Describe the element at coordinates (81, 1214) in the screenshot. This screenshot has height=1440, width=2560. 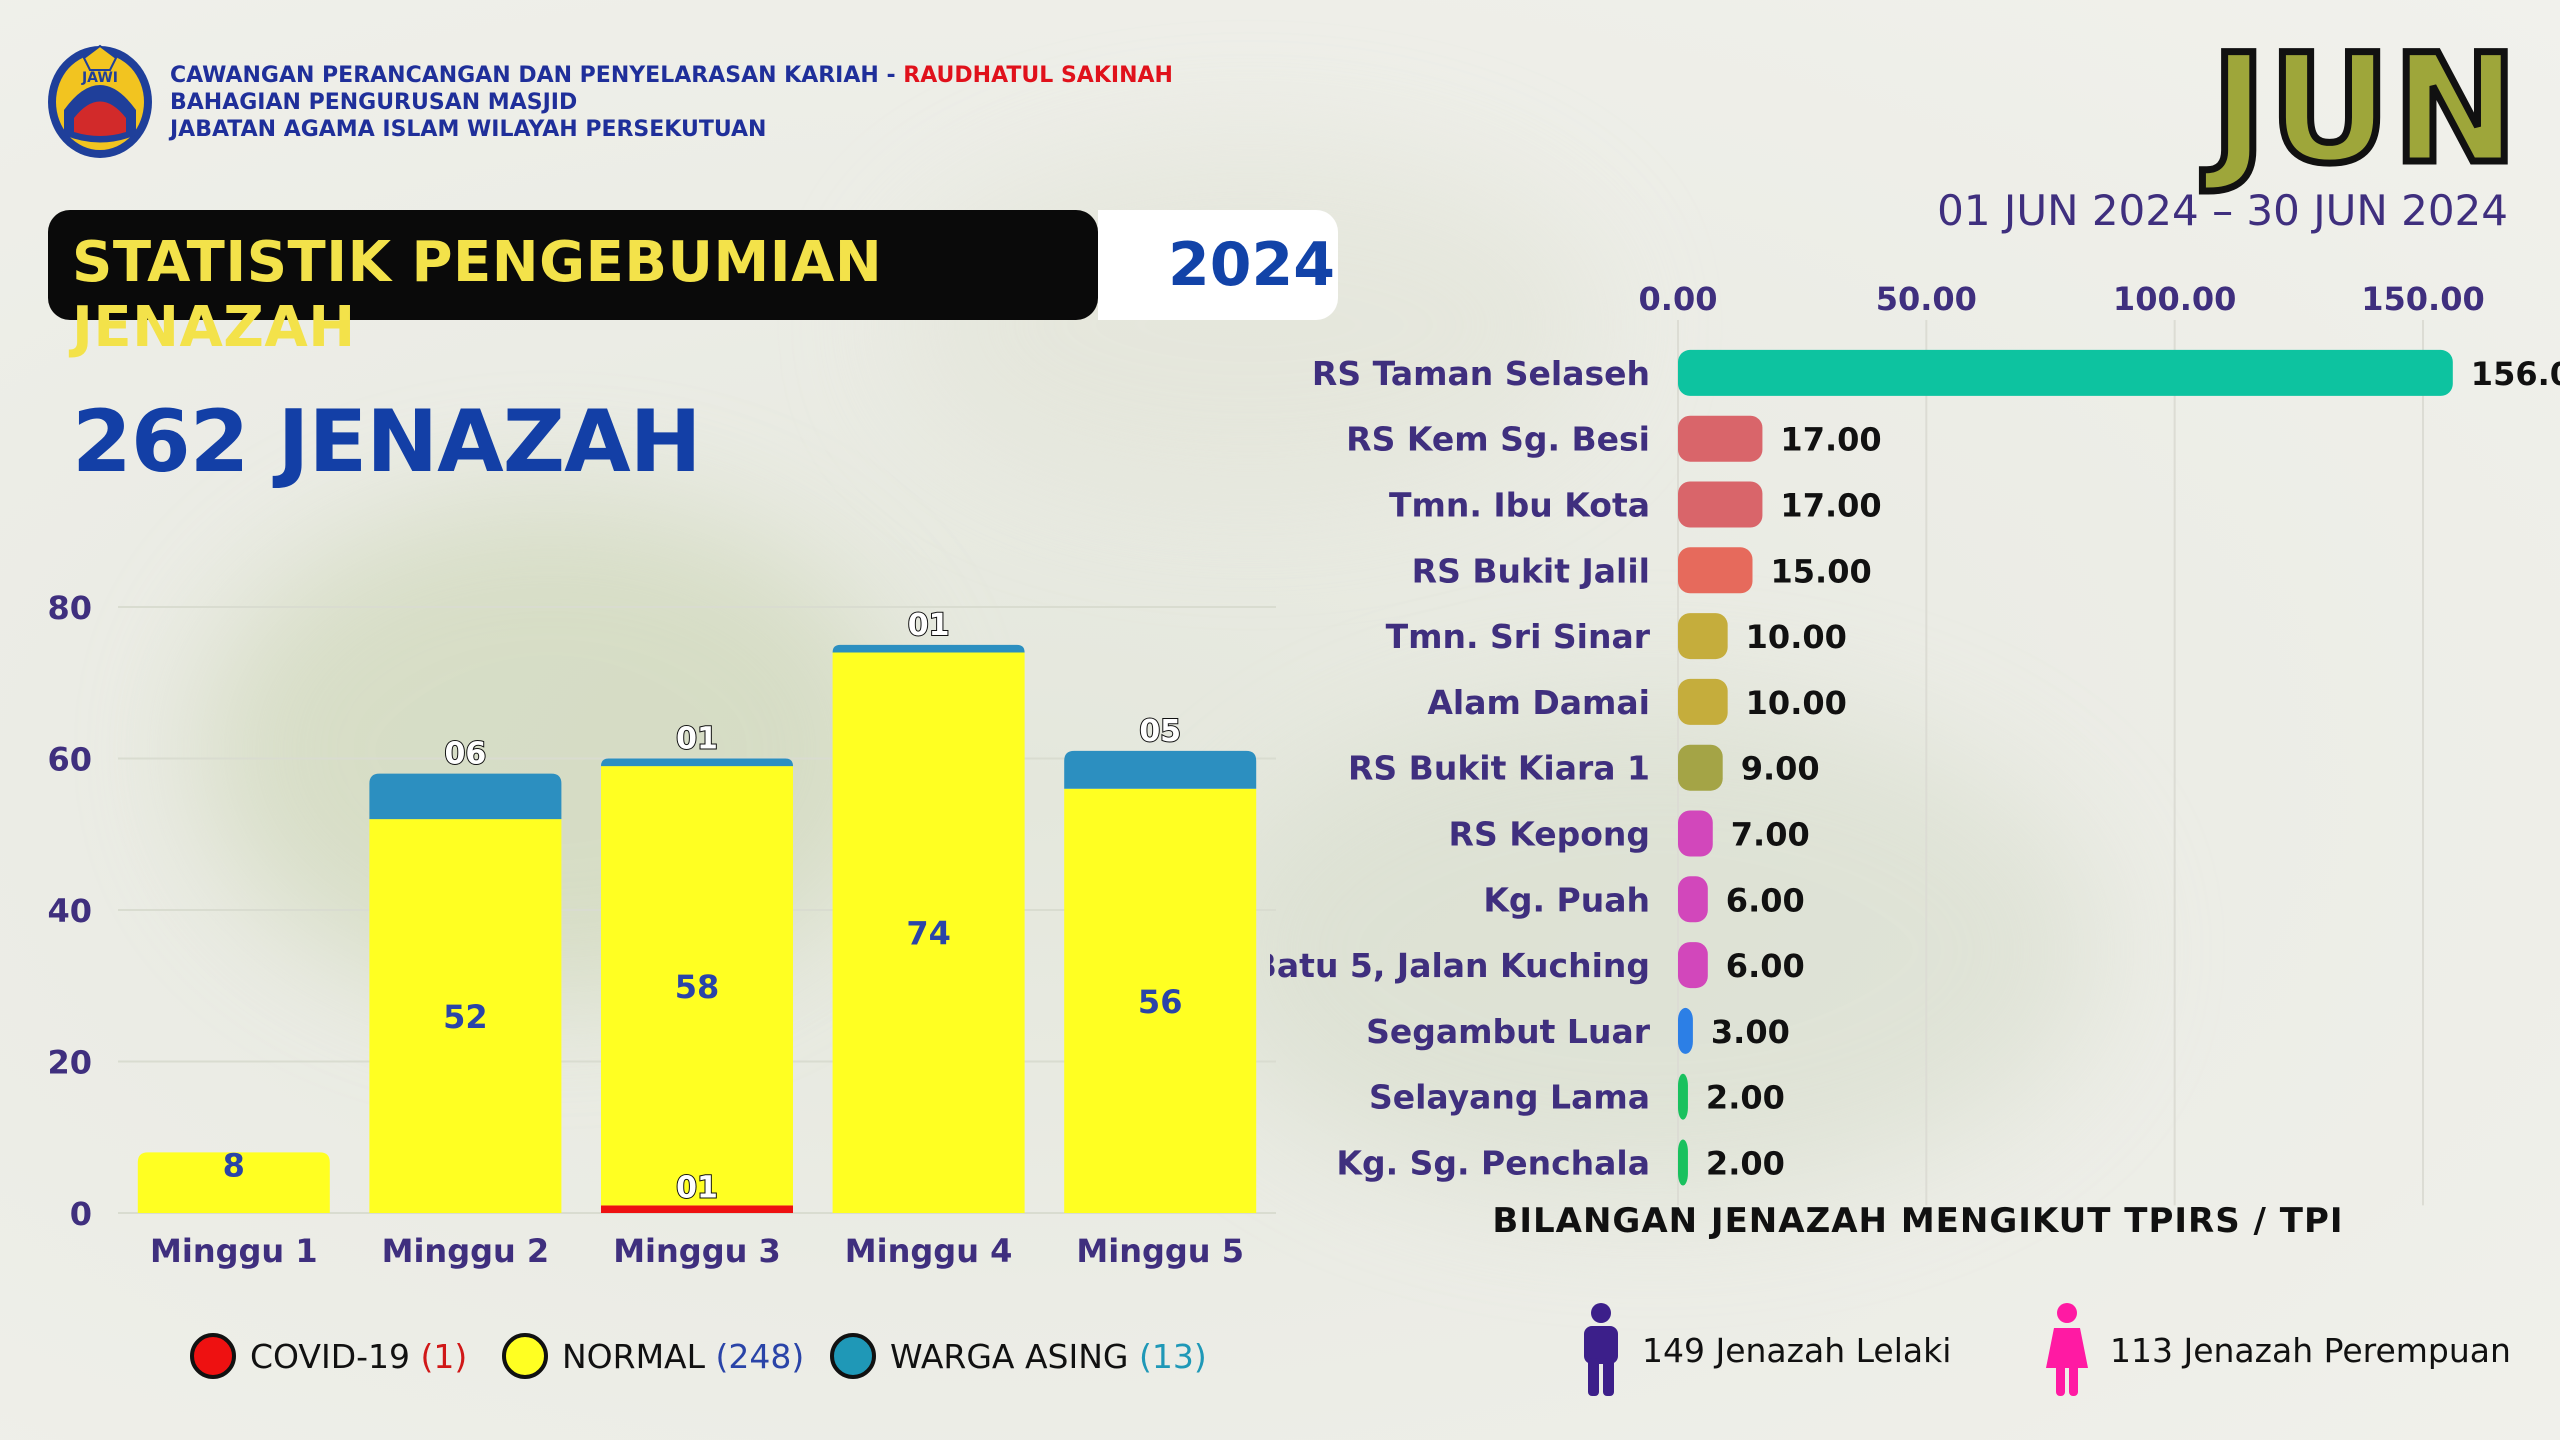
I see `y-tick-label: 0` at that location.